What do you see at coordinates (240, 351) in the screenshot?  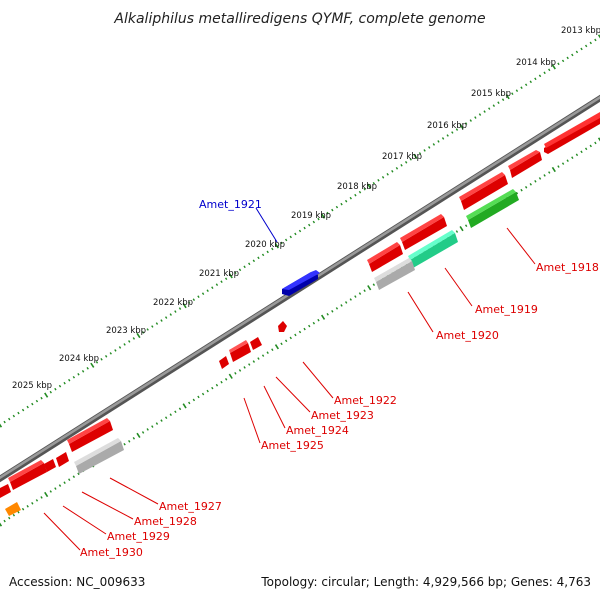 I see `gene-amet-1924` at bounding box center [240, 351].